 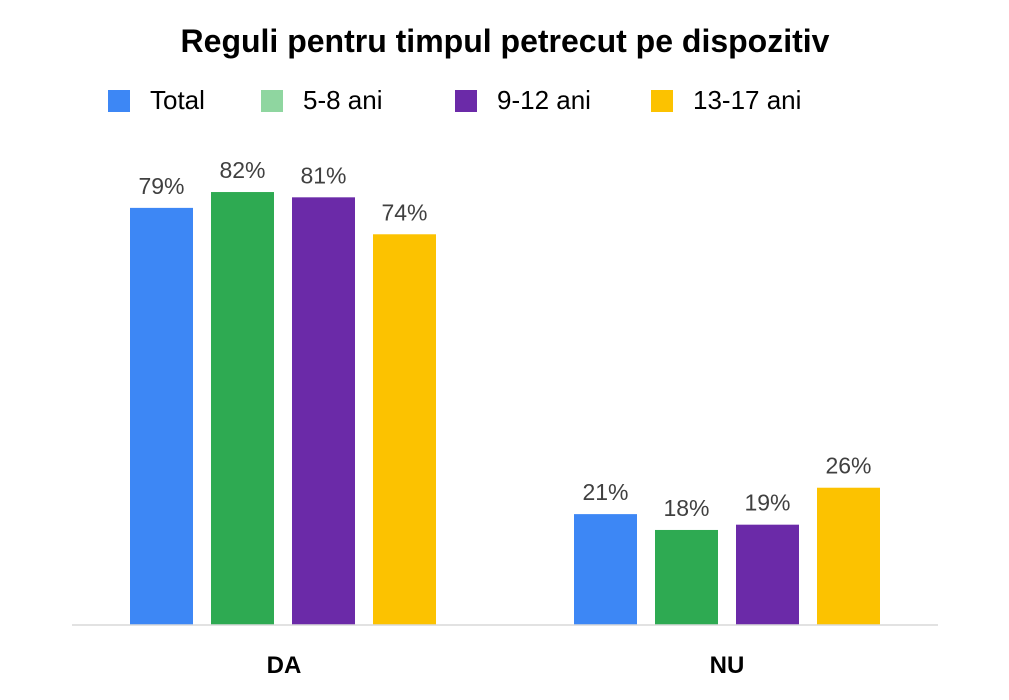 I want to click on data-label-nu-series-4: 26%, so click(x=848, y=466).